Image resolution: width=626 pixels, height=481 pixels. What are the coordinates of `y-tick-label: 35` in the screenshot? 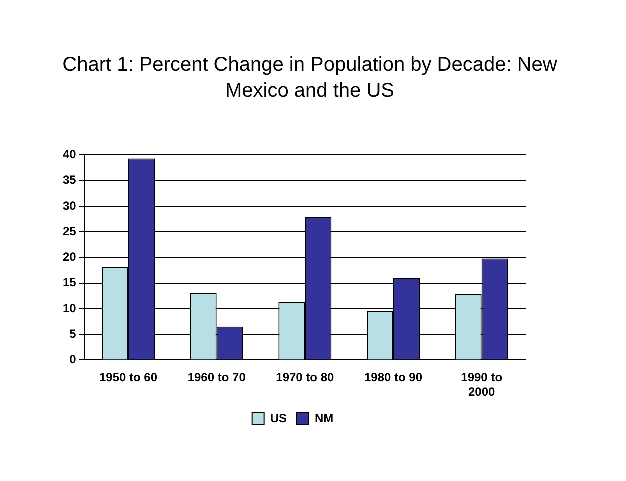 It's located at (69, 180).